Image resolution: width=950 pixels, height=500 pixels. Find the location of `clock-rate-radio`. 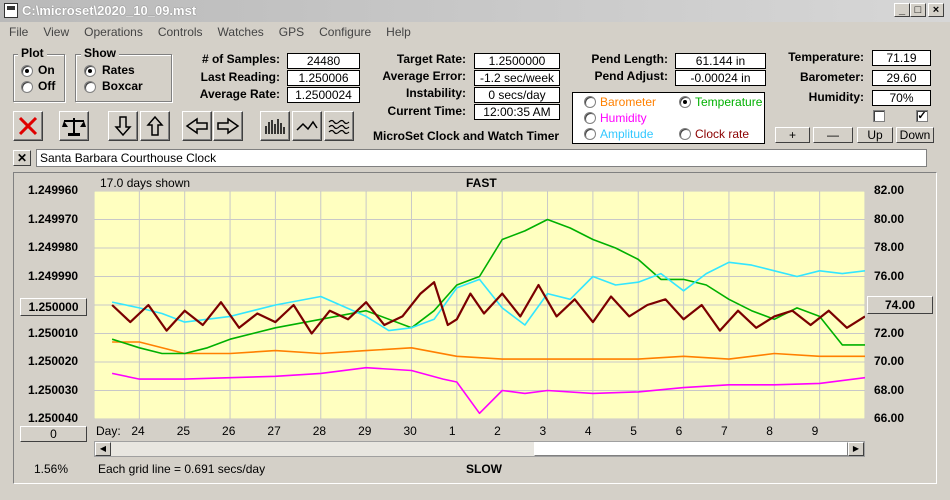

clock-rate-radio is located at coordinates (685, 134).